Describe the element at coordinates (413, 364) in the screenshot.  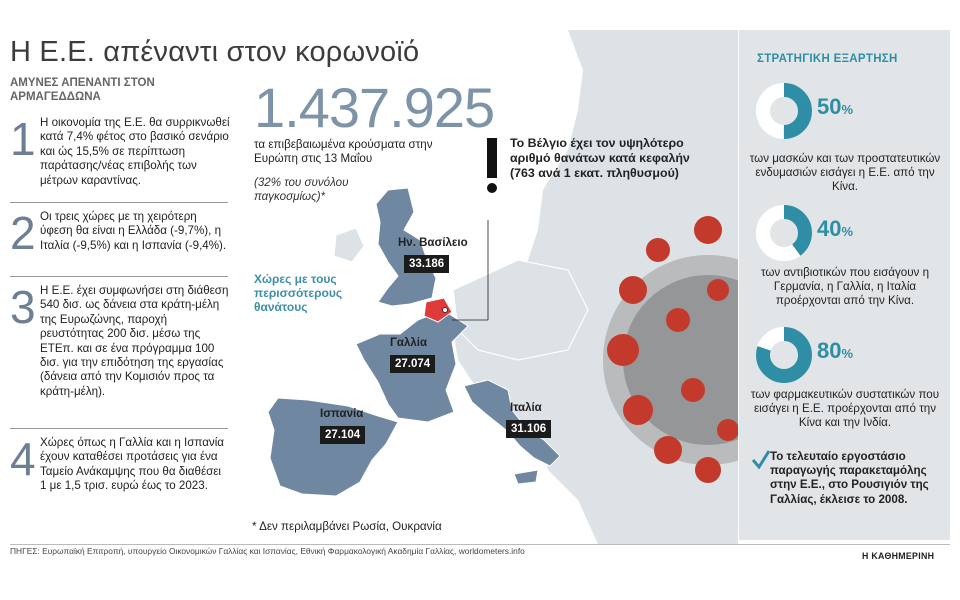
I see `country-deaths-france: 27.074` at that location.